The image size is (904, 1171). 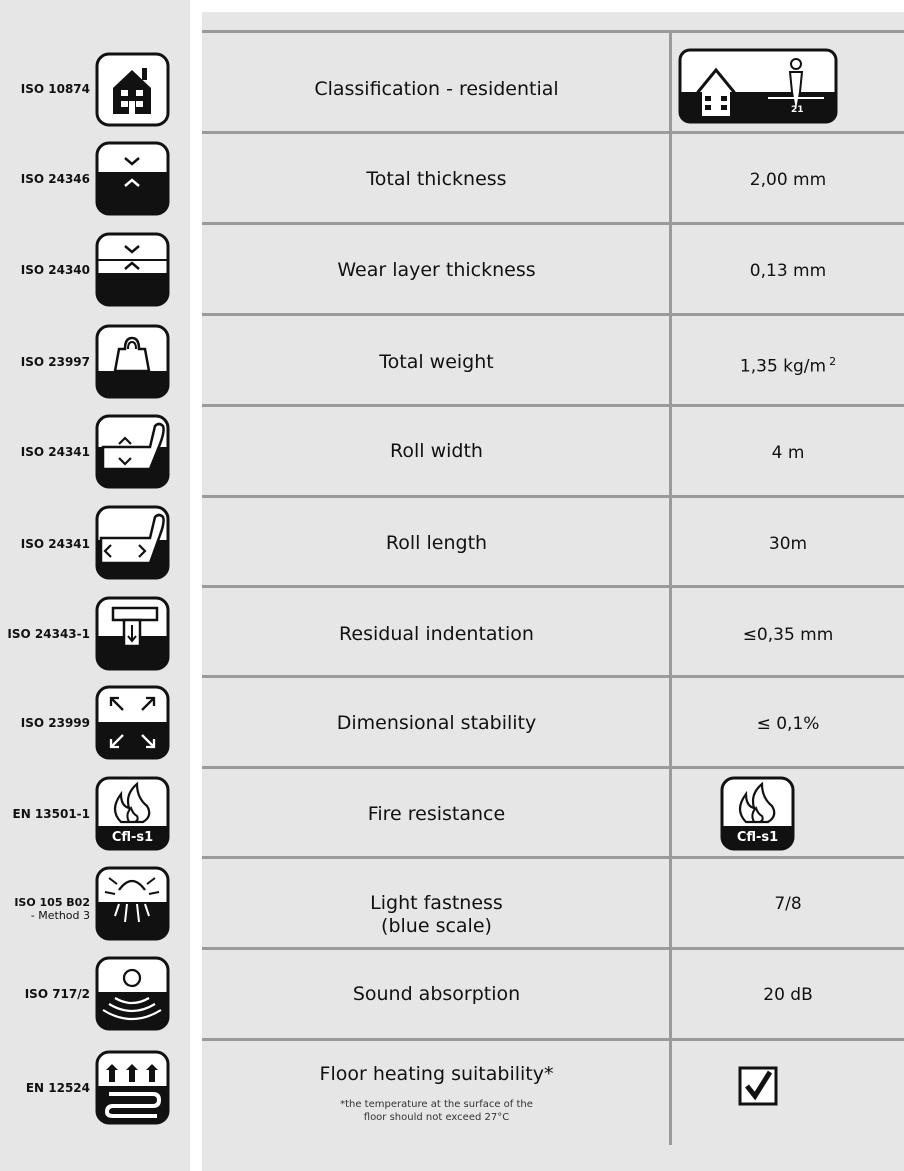 I want to click on roll-width-icon, so click(x=132, y=451).